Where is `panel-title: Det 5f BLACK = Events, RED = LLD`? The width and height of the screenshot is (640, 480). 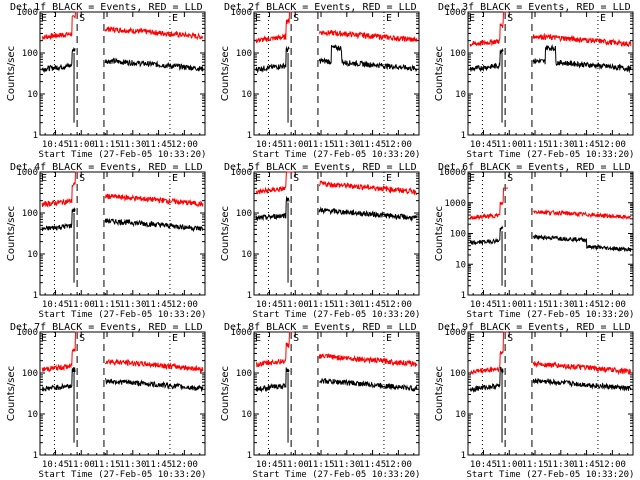
panel-title: Det 5f BLACK = Events, RED = LLD is located at coordinates (320, 167).